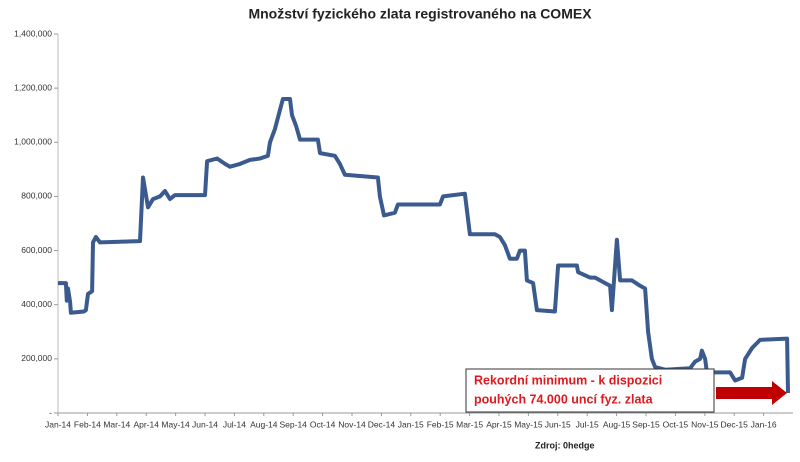  What do you see at coordinates (205, 424) in the screenshot?
I see `x-tick-label: Jun-14` at bounding box center [205, 424].